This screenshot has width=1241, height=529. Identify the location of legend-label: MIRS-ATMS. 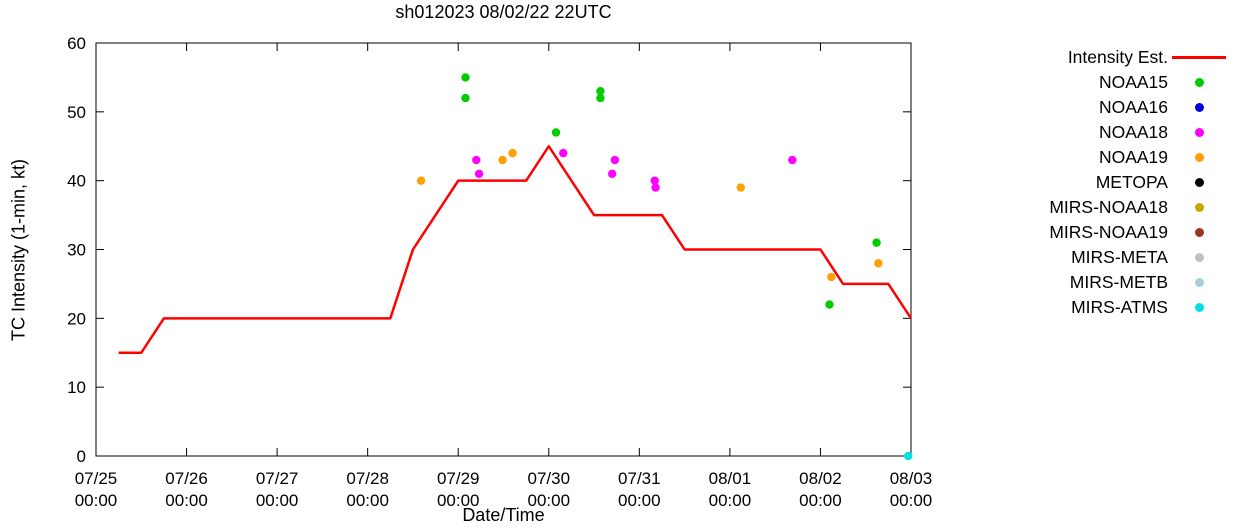
(1119, 307).